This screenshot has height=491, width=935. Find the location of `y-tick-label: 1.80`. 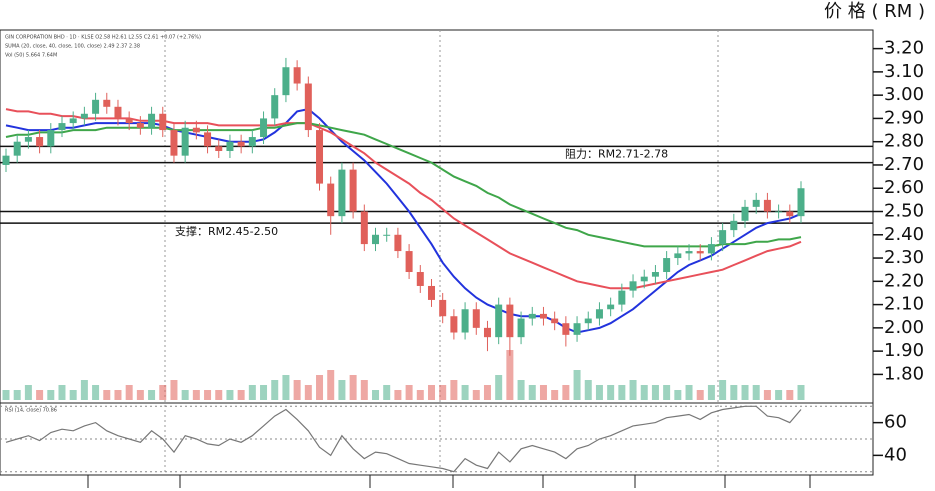

y-tick-label: 1.80 is located at coordinates (904, 373).